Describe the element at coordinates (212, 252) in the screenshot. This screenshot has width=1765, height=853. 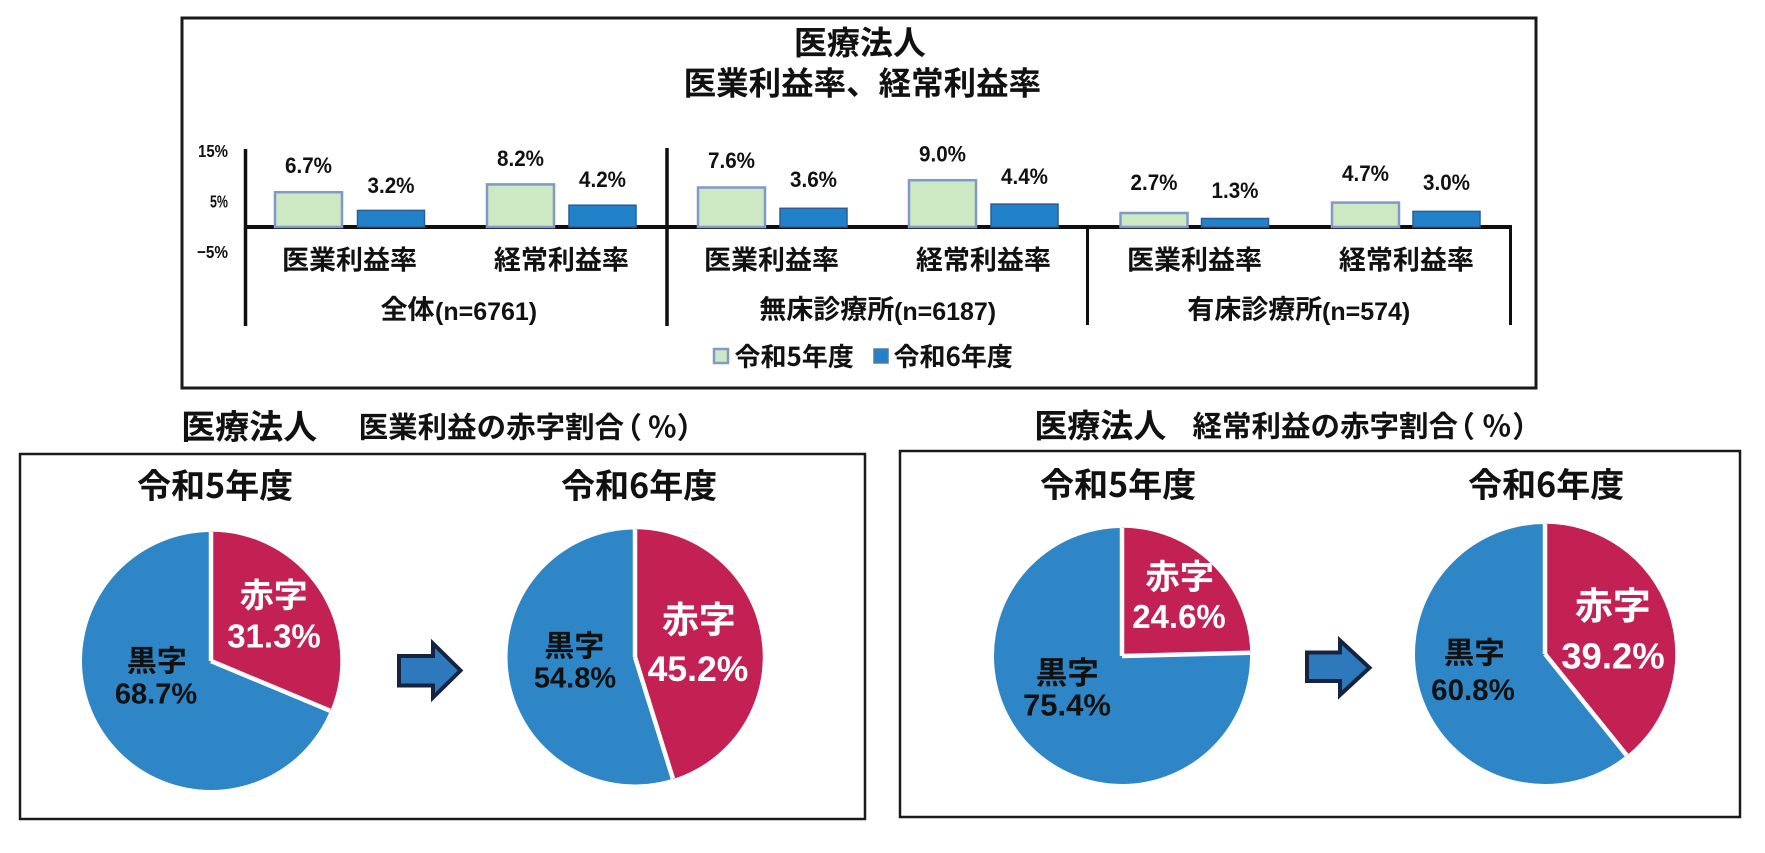
I see `svg-text: −5%` at that location.